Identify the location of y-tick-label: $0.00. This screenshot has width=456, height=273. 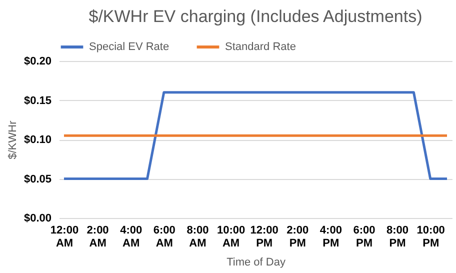
(38, 218).